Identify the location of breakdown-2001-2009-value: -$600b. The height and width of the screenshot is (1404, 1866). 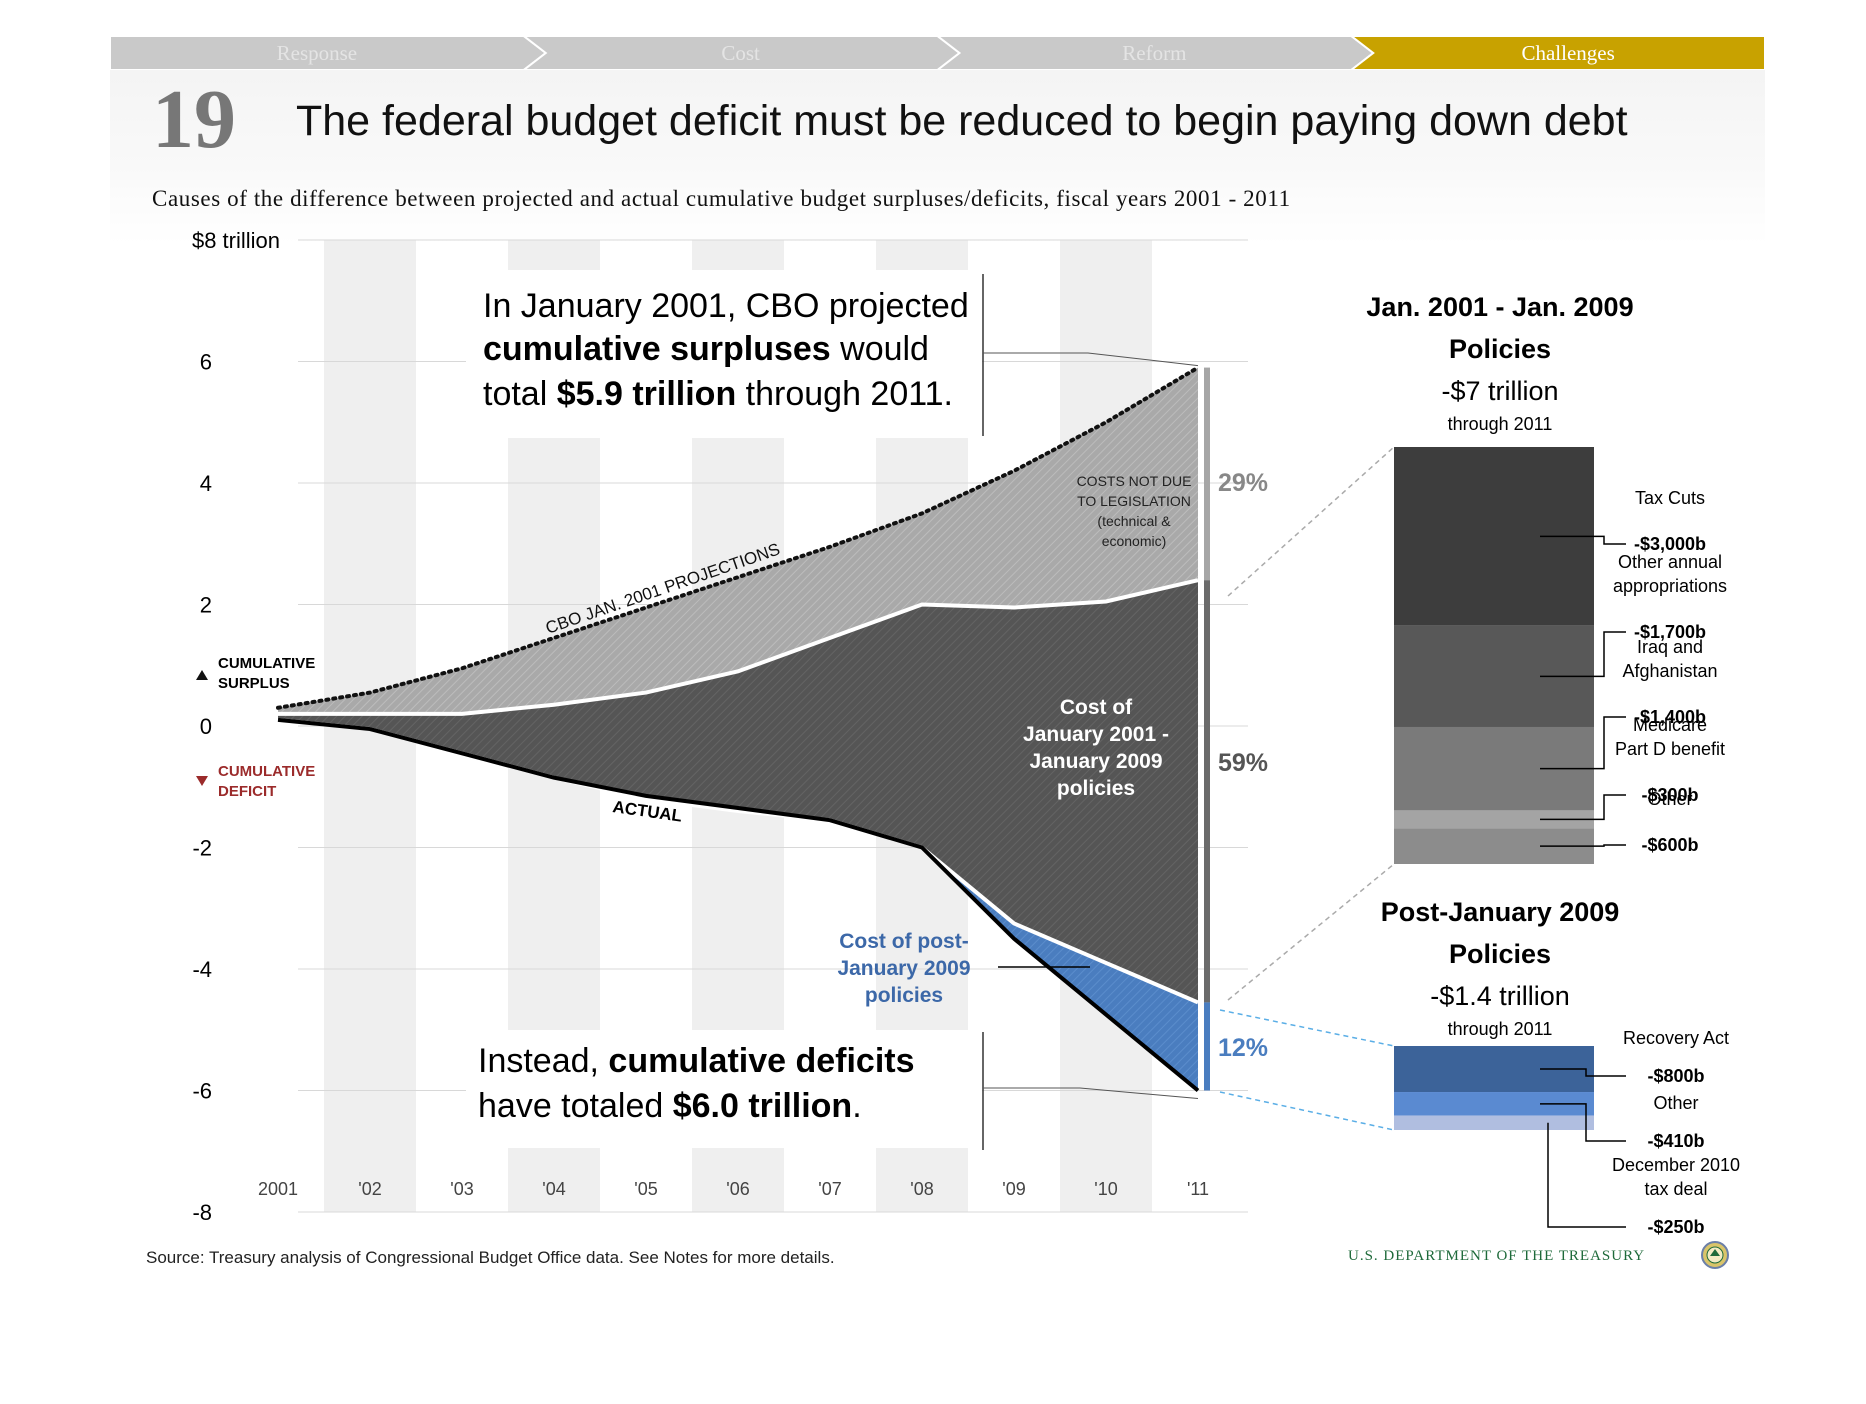
(1669, 845).